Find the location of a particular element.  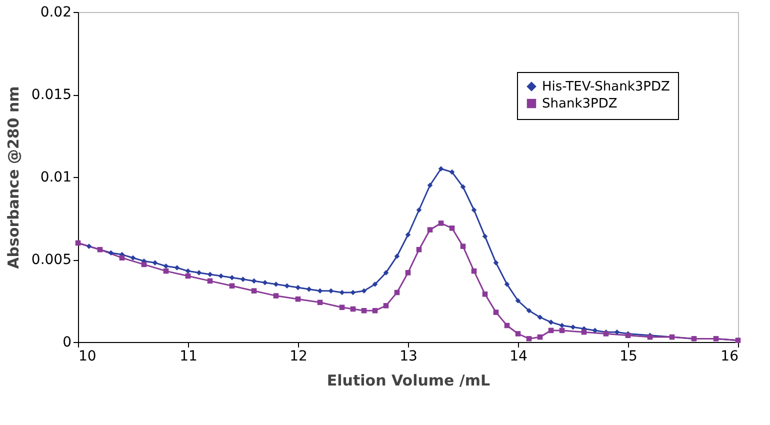

x-tick-label: 15 is located at coordinates (629, 356).